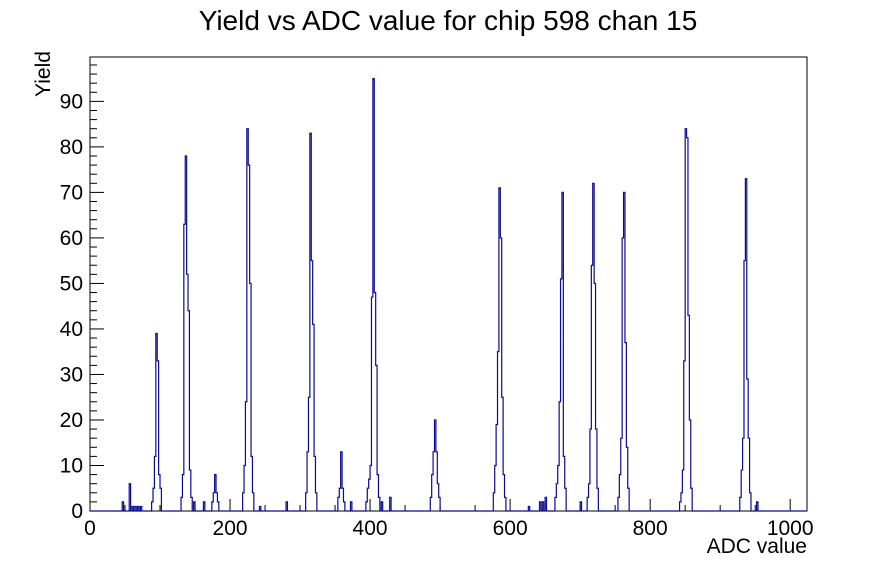 The image size is (896, 572). What do you see at coordinates (757, 546) in the screenshot?
I see `x-axis-title: ADC value` at bounding box center [757, 546].